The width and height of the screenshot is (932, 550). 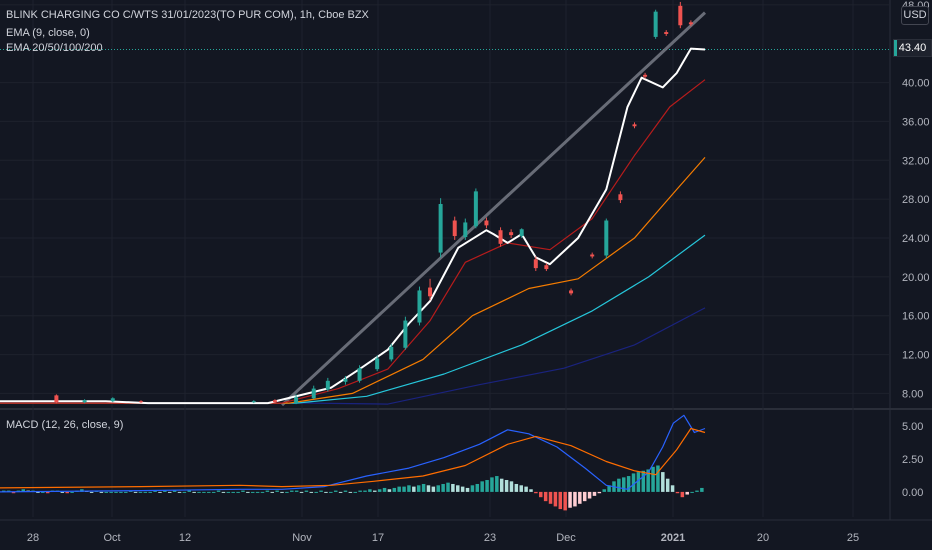 What do you see at coordinates (65, 425) in the screenshot?
I see `macd-legend: MACD (12, 26, close, 9)` at bounding box center [65, 425].